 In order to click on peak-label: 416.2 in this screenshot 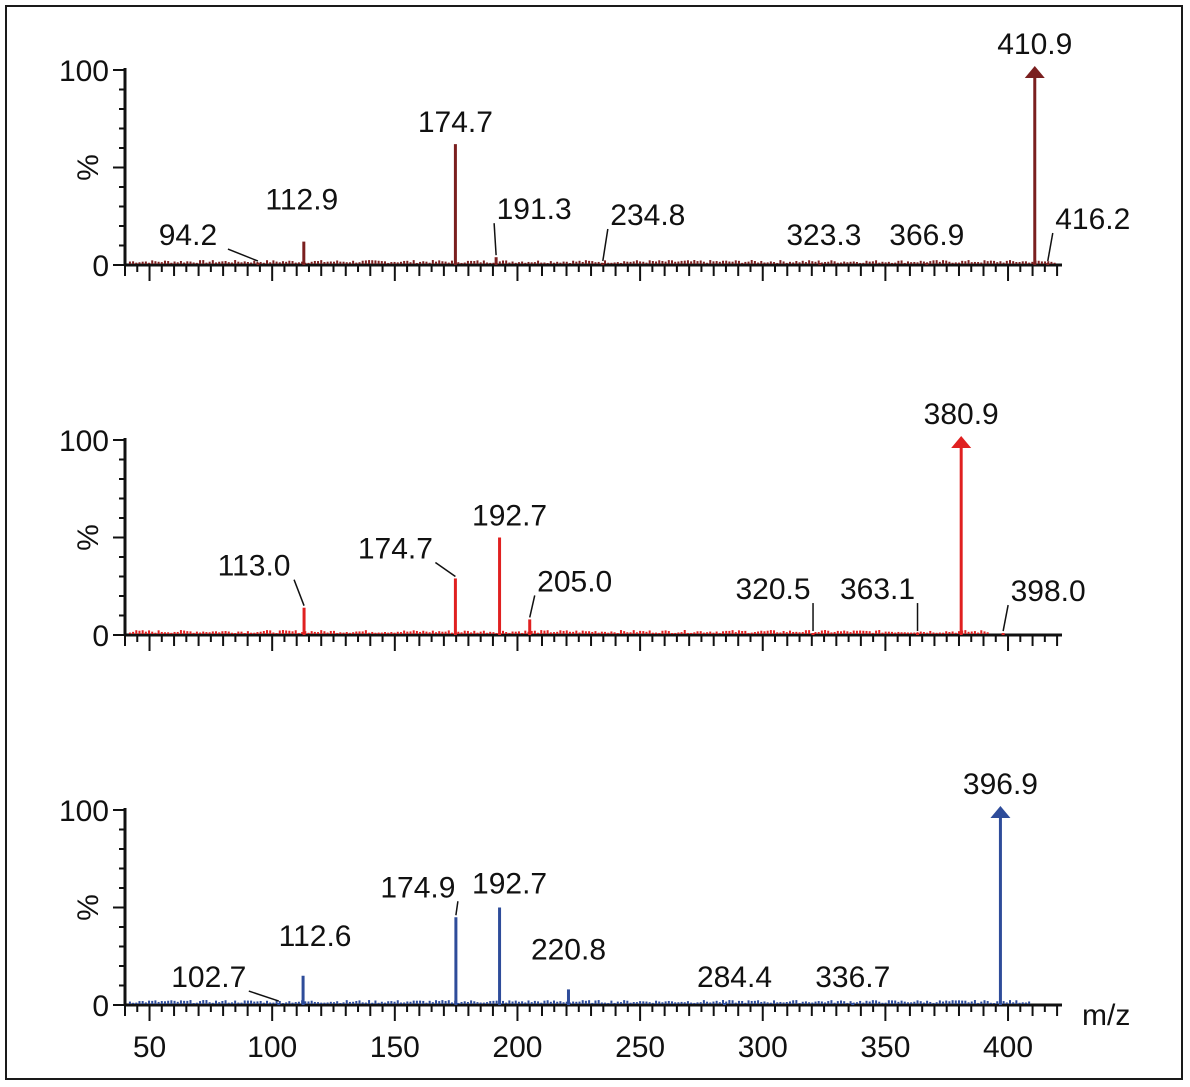, I will do `click(1092, 219)`.